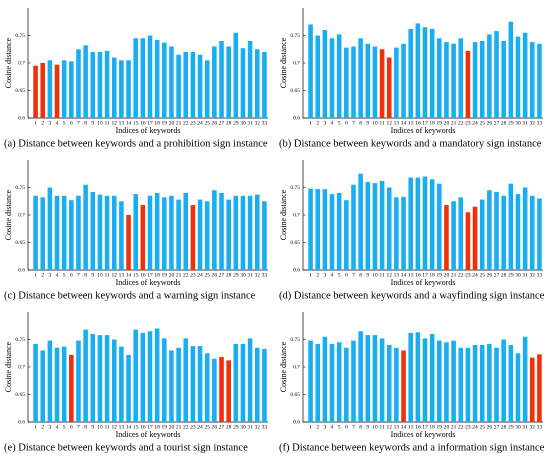 The image size is (550, 456). I want to click on x-tick-label: 9, so click(92, 275).